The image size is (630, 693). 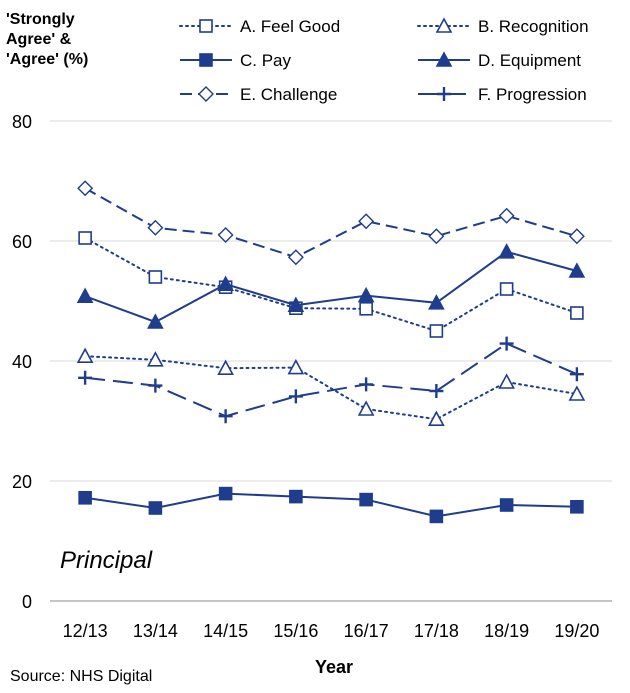 What do you see at coordinates (40, 19) in the screenshot?
I see `y-axis-title-line-1: 'Strongly` at bounding box center [40, 19].